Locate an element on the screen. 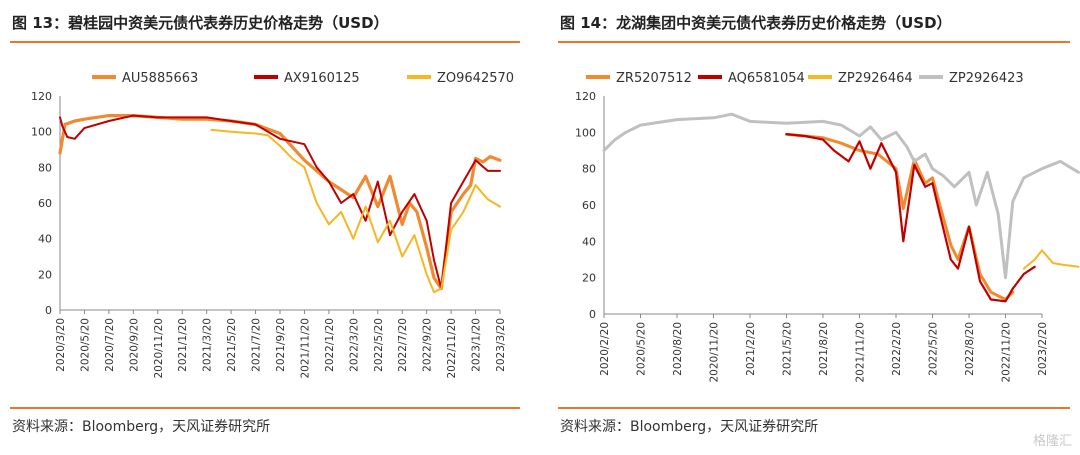 This screenshot has height=455, width=1080. series-line-zo9642570 is located at coordinates (355, 211).